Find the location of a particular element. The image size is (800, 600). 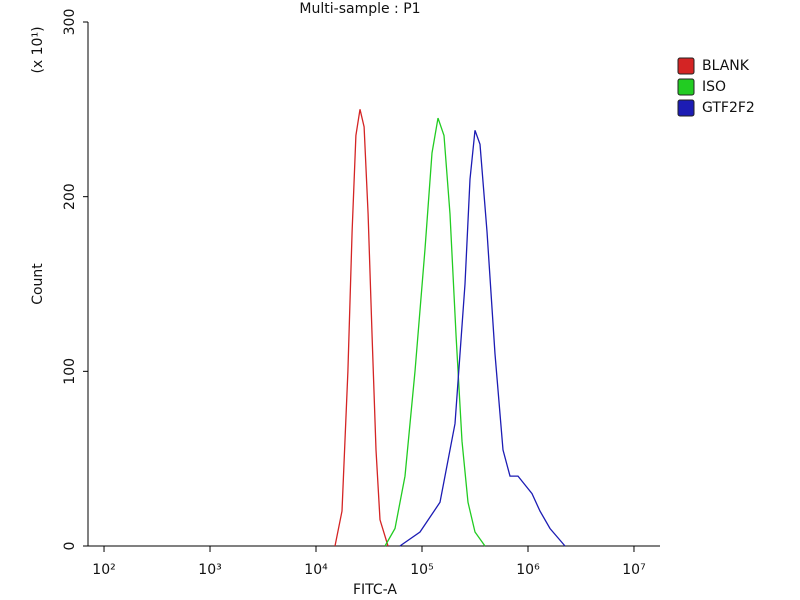

x-tick-label: 10⁶ is located at coordinates (528, 570).